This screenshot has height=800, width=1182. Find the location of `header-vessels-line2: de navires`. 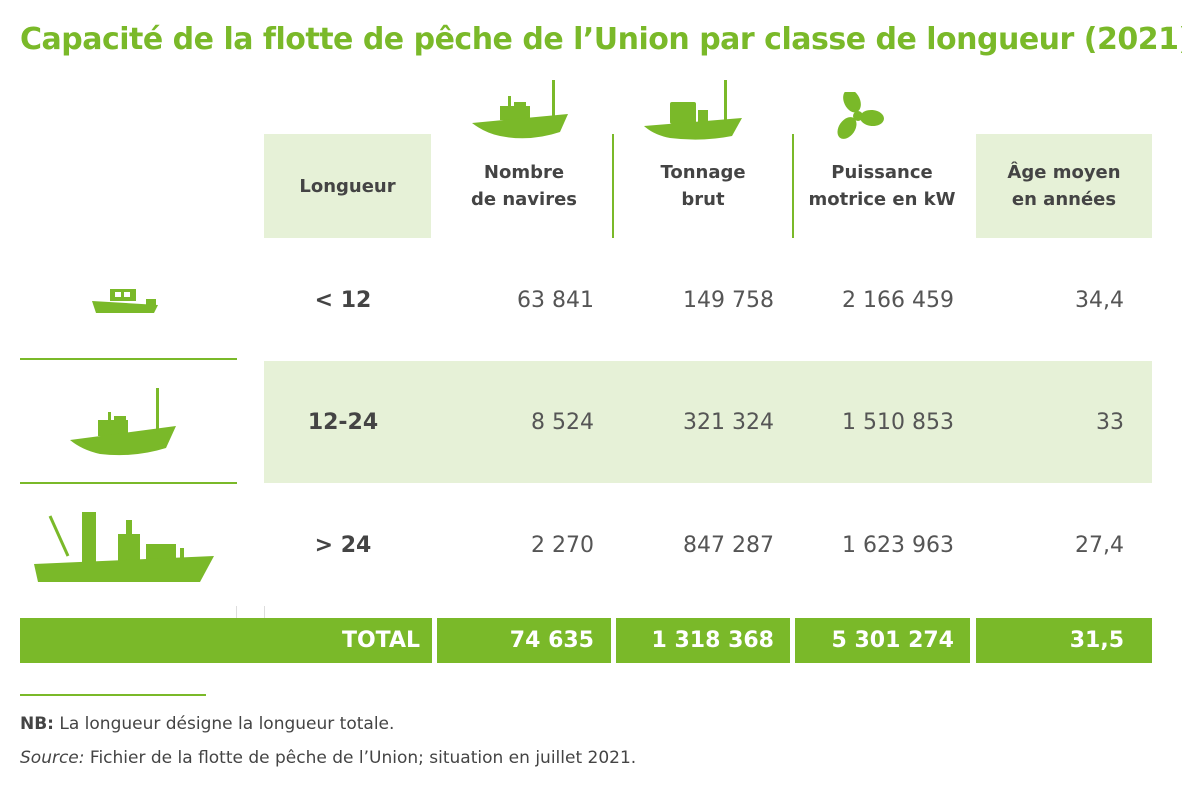

header-vessels-line2: de navires is located at coordinates (524, 199).